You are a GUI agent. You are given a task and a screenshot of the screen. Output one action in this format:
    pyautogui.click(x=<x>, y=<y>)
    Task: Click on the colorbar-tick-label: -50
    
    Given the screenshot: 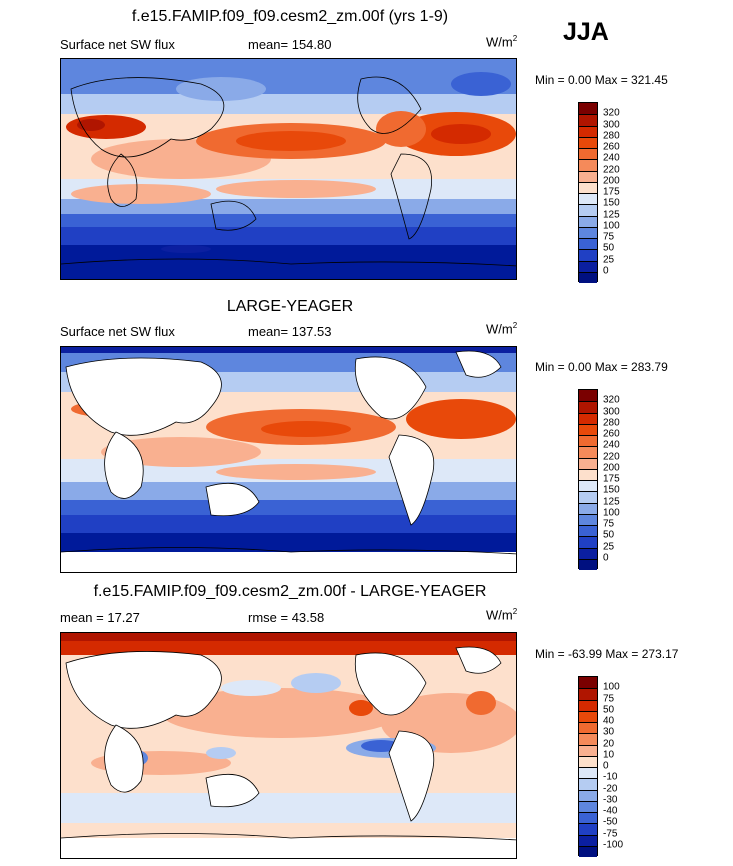 What is the action you would take?
    pyautogui.click(x=610, y=822)
    